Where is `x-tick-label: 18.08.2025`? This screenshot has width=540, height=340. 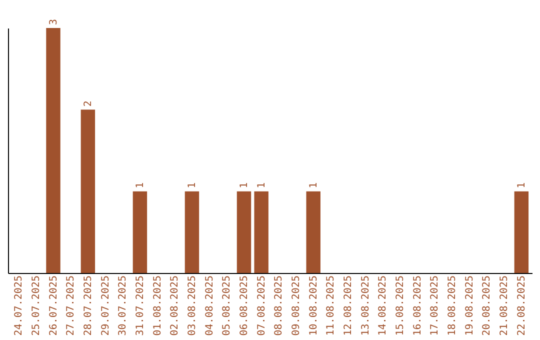
x-tick-label: 18.08.2025 is located at coordinates (452, 306).